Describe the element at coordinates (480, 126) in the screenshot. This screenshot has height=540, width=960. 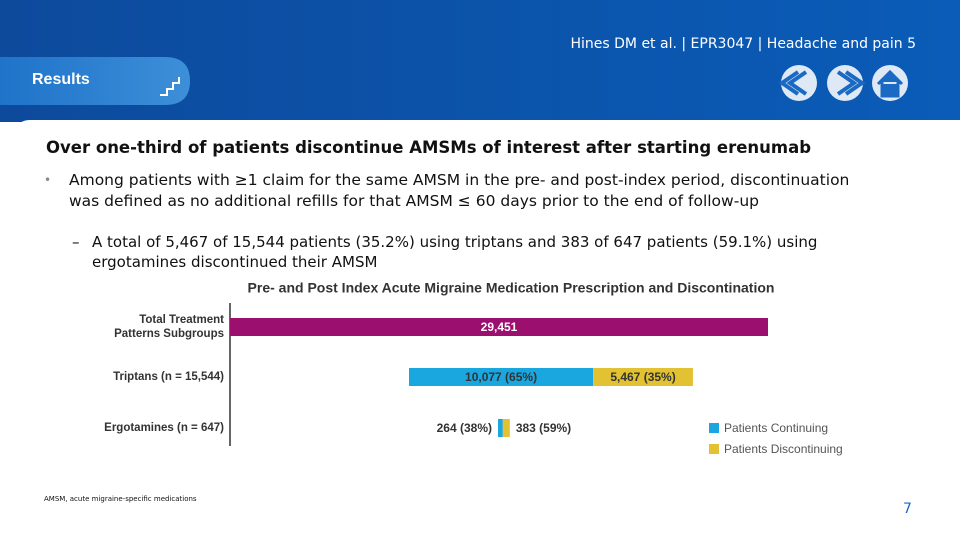
I see `content-edge` at that location.